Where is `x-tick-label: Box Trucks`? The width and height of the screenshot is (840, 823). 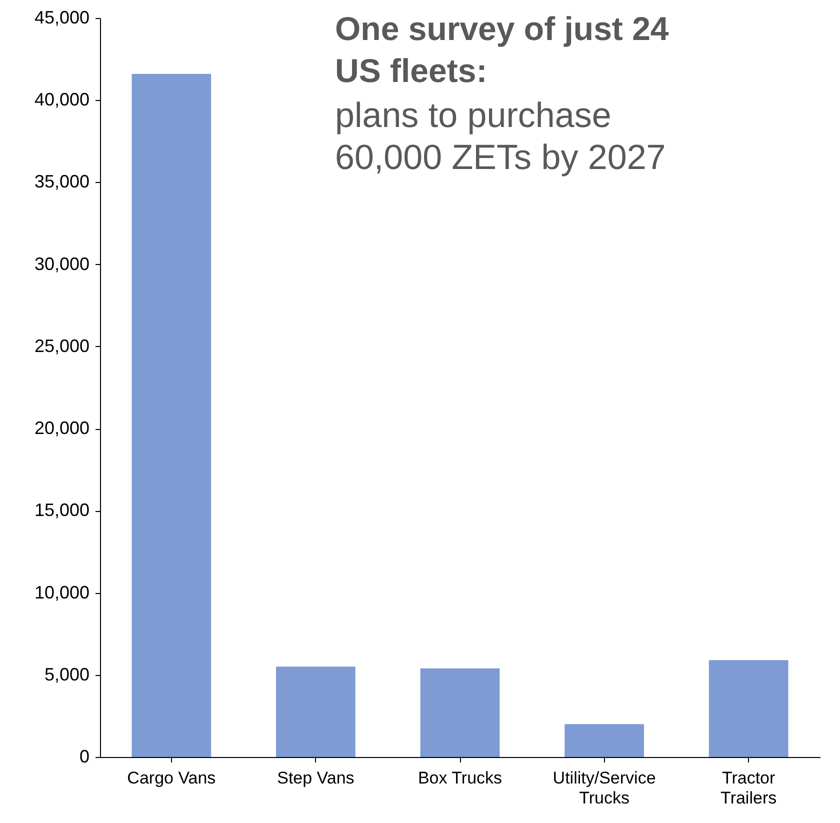
x-tick-label: Box Trucks is located at coordinates (460, 778).